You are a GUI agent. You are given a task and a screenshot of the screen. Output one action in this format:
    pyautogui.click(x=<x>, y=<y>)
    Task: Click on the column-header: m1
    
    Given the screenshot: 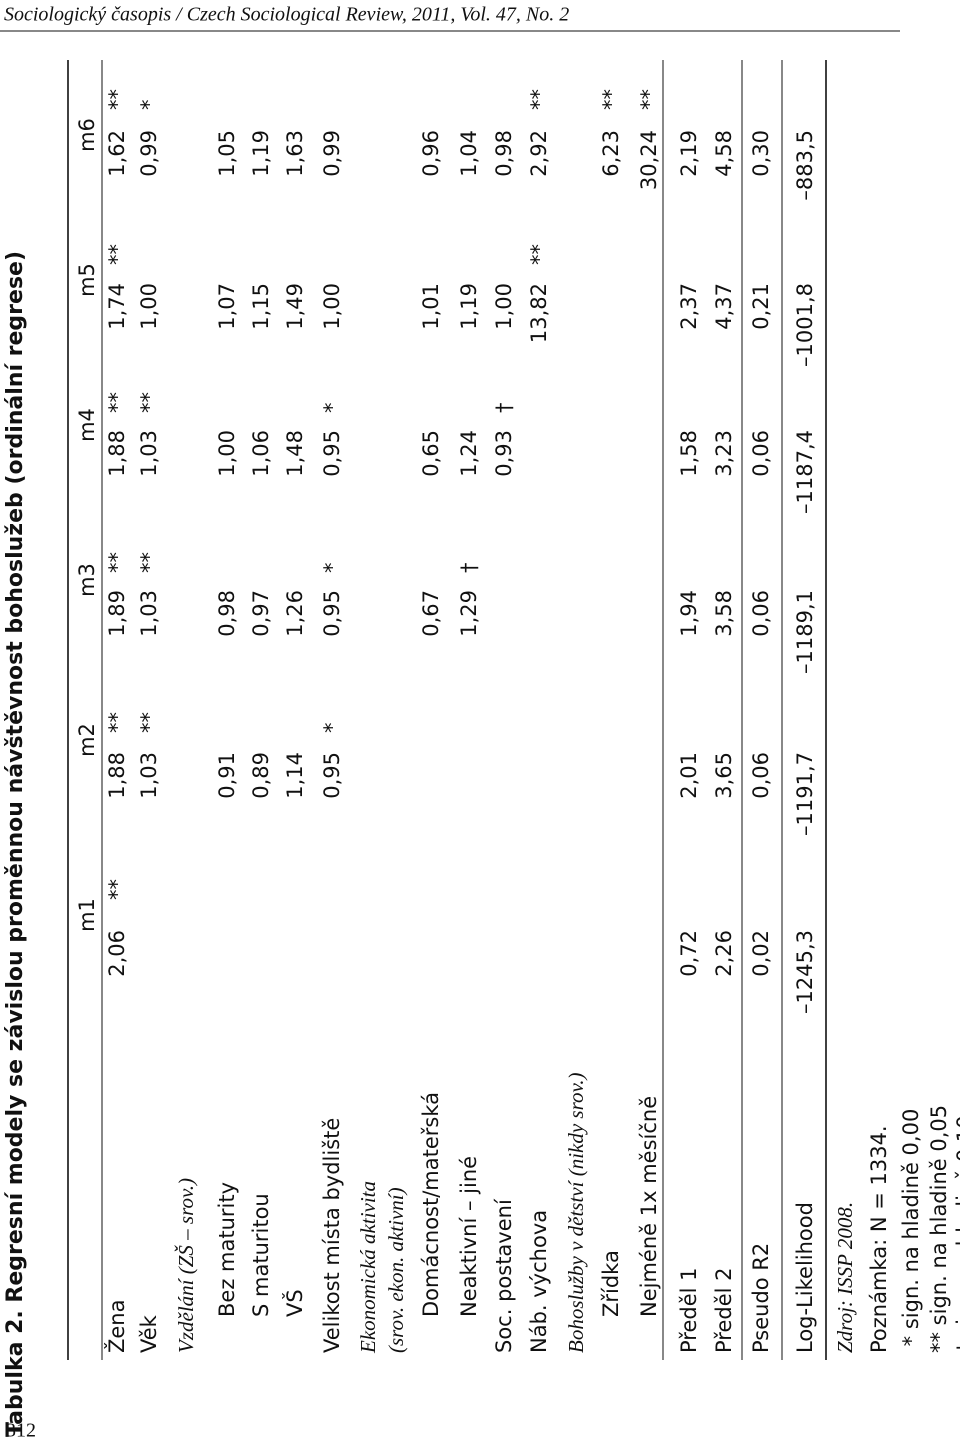 What is the action you would take?
    pyautogui.click(x=87, y=915)
    